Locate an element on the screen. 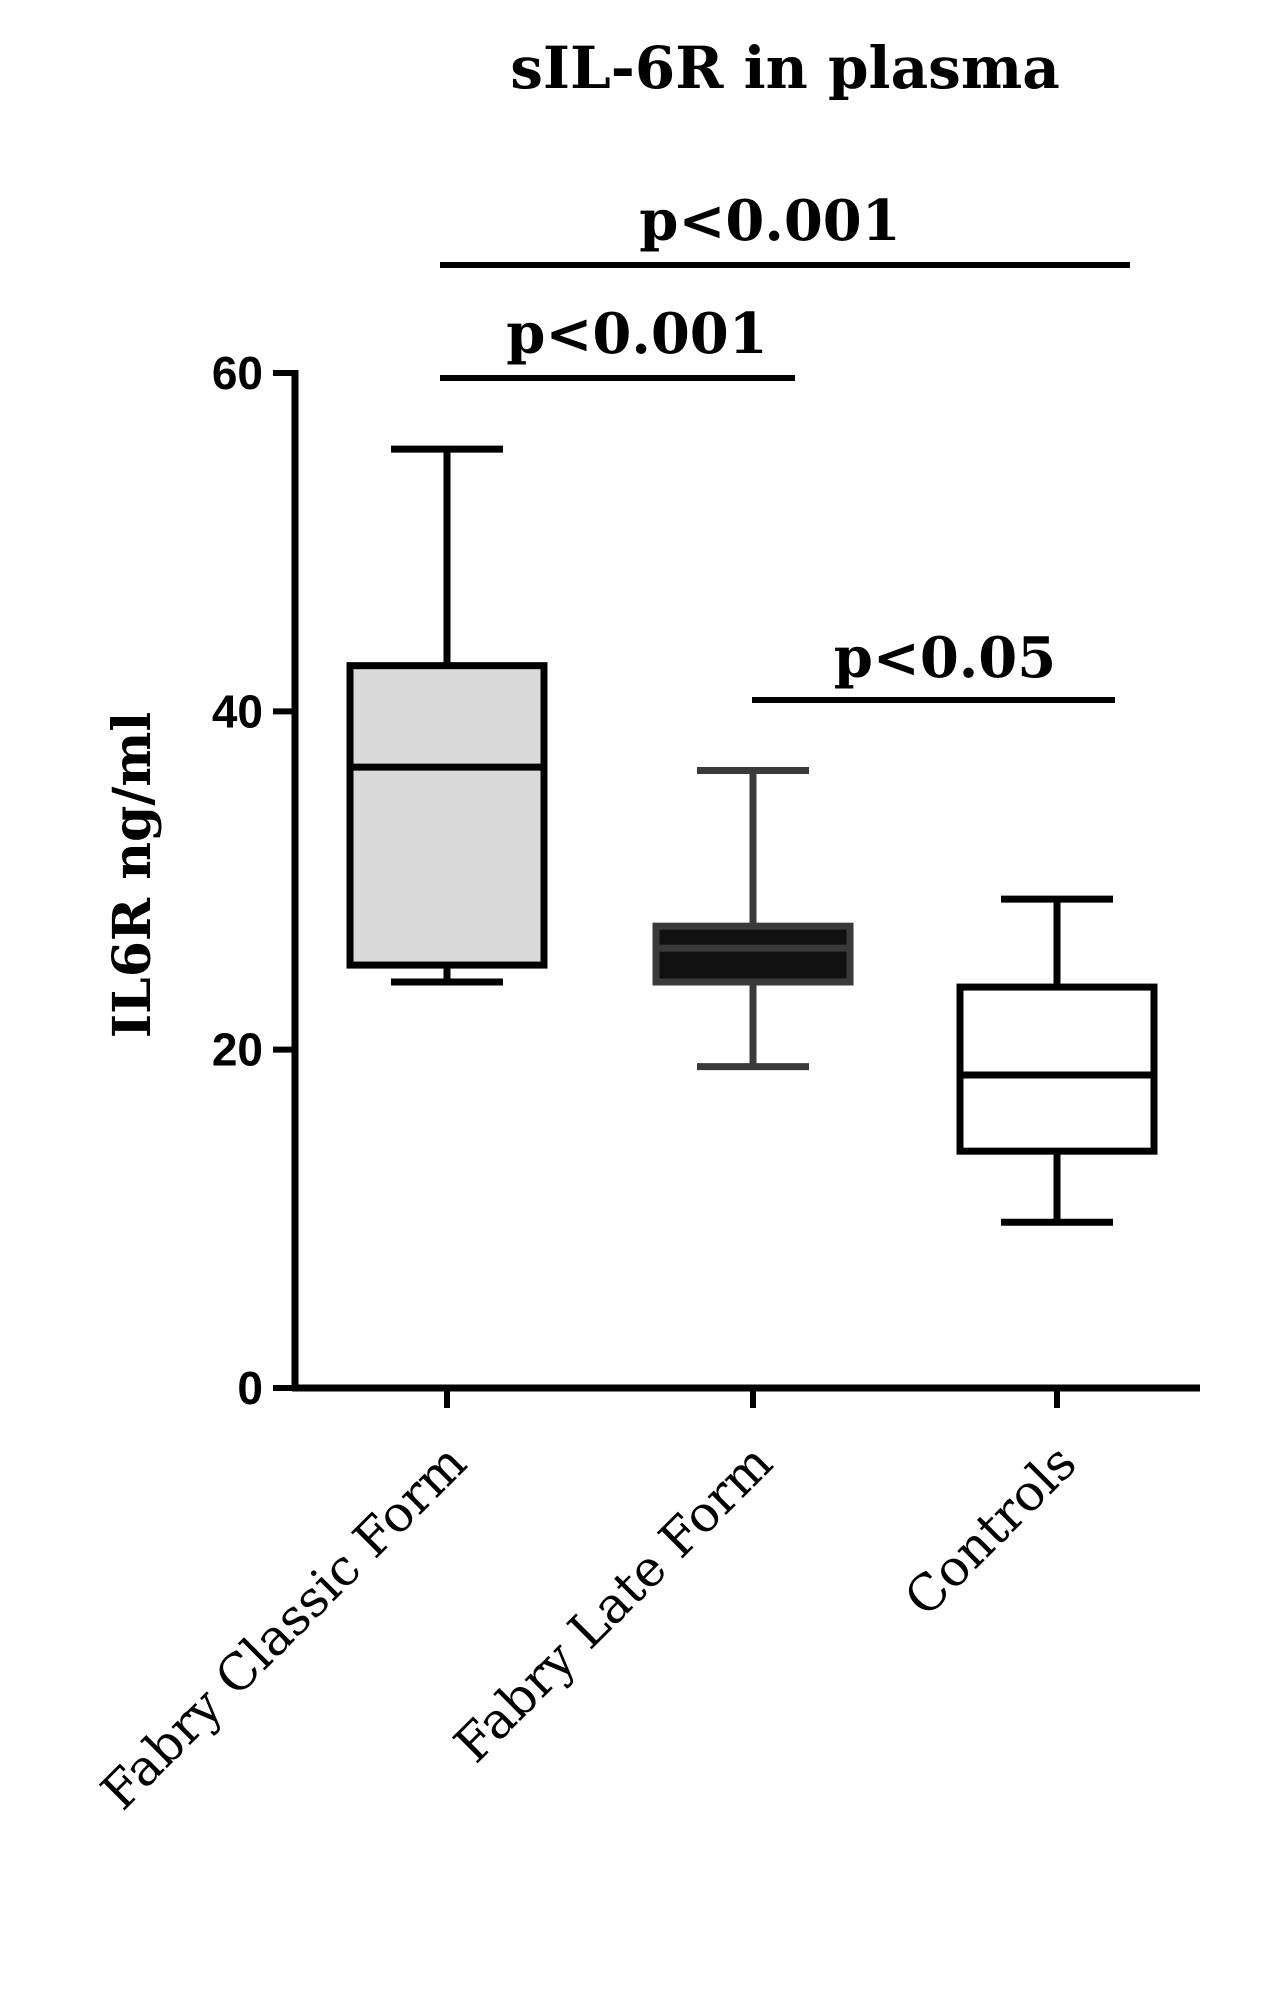 This screenshot has height=2008, width=1265. p-value-label: p<0.05 is located at coordinates (945, 658).